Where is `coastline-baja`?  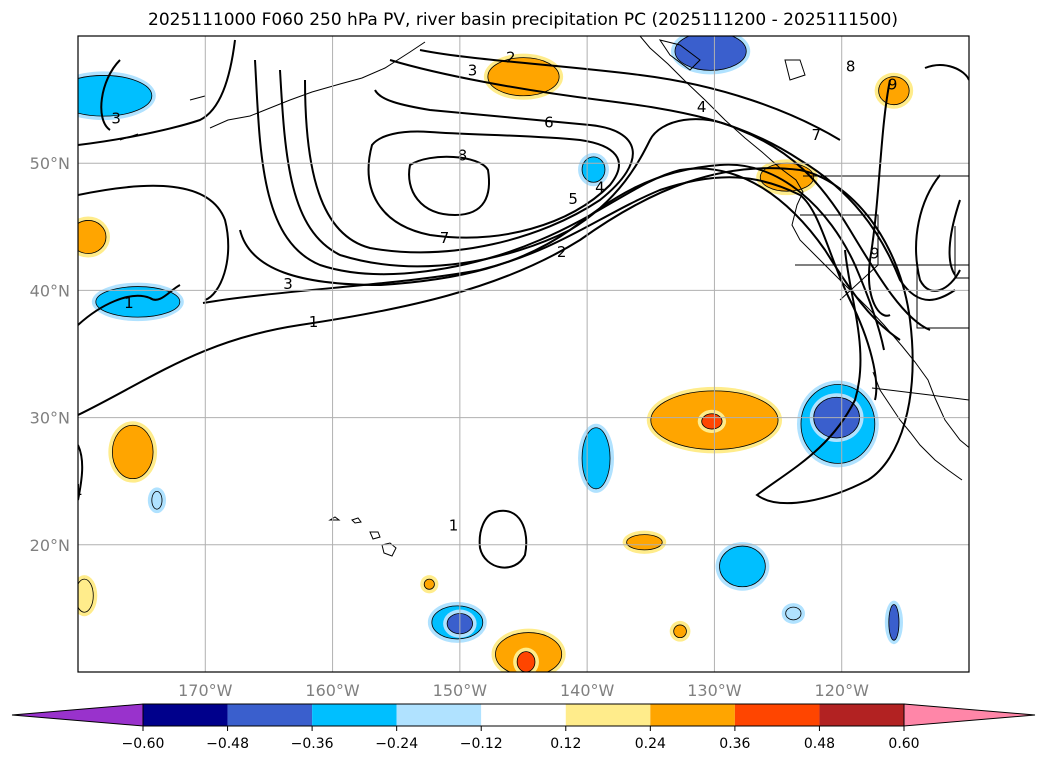
coastline-baja is located at coordinates (917, 426).